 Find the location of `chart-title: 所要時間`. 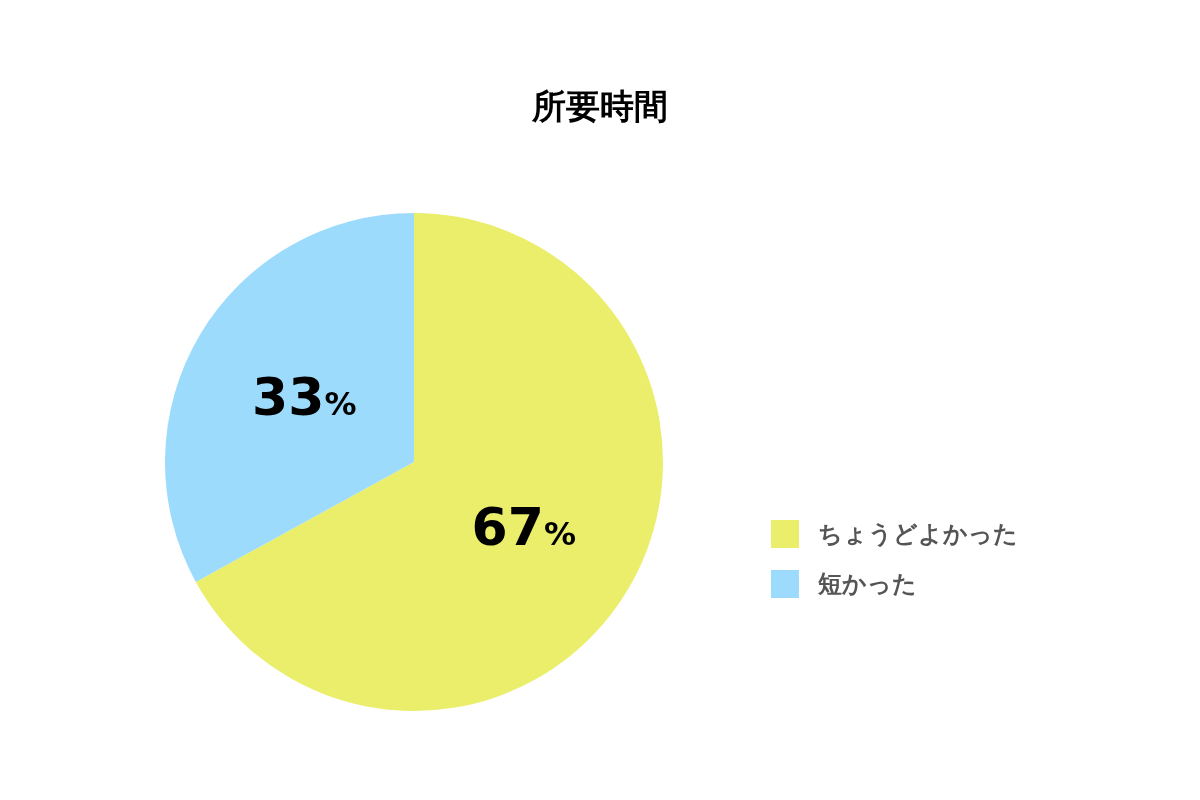

chart-title: 所要時間 is located at coordinates (599, 106).